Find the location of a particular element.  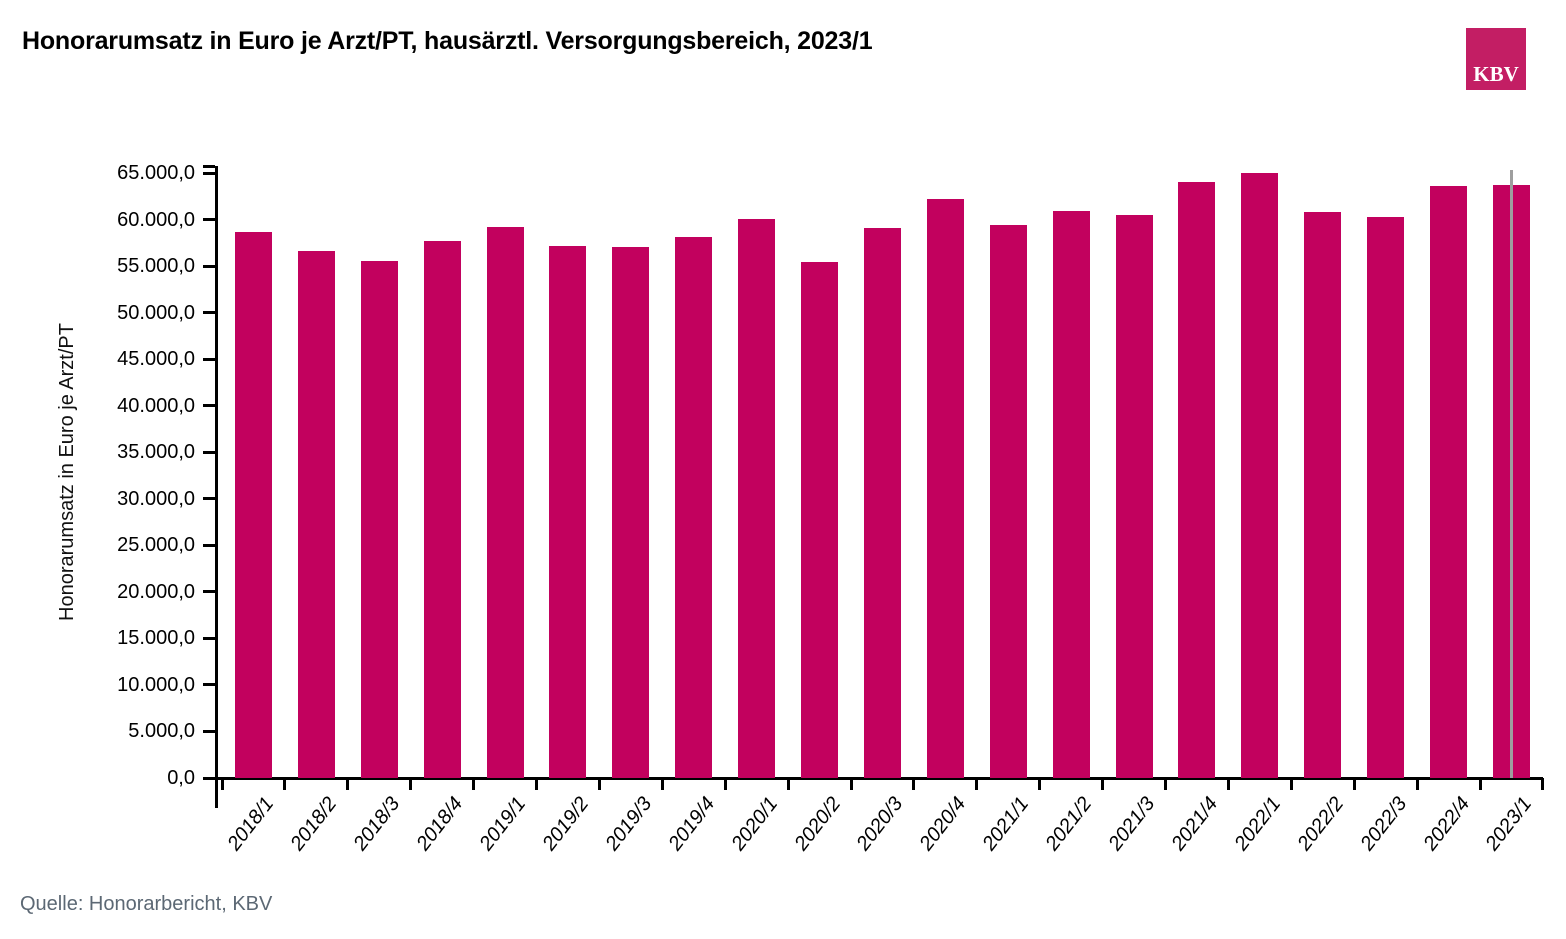

source-note: Quelle: Honorarbericht, KBV is located at coordinates (146, 904).